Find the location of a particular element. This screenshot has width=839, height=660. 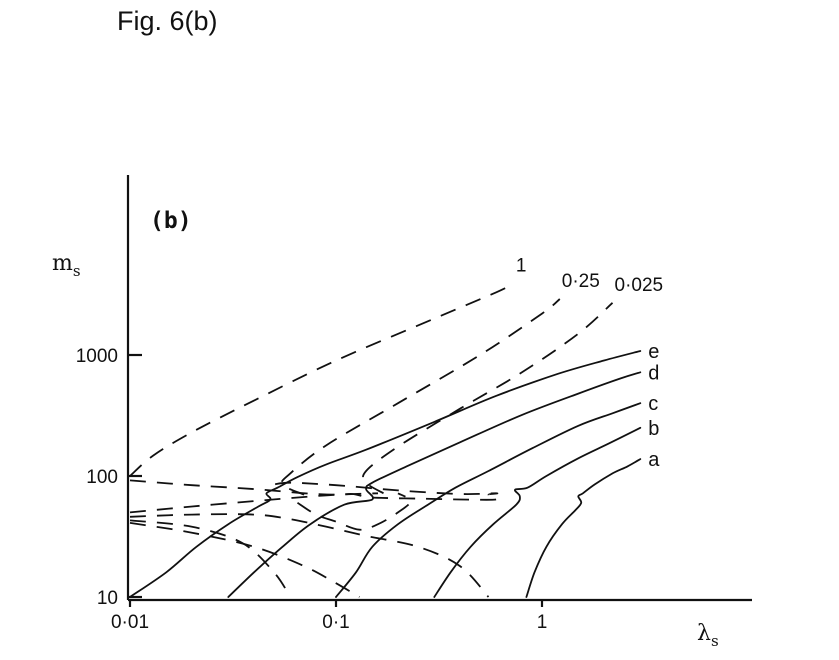

solid-curve-c is located at coordinates (488, 500).